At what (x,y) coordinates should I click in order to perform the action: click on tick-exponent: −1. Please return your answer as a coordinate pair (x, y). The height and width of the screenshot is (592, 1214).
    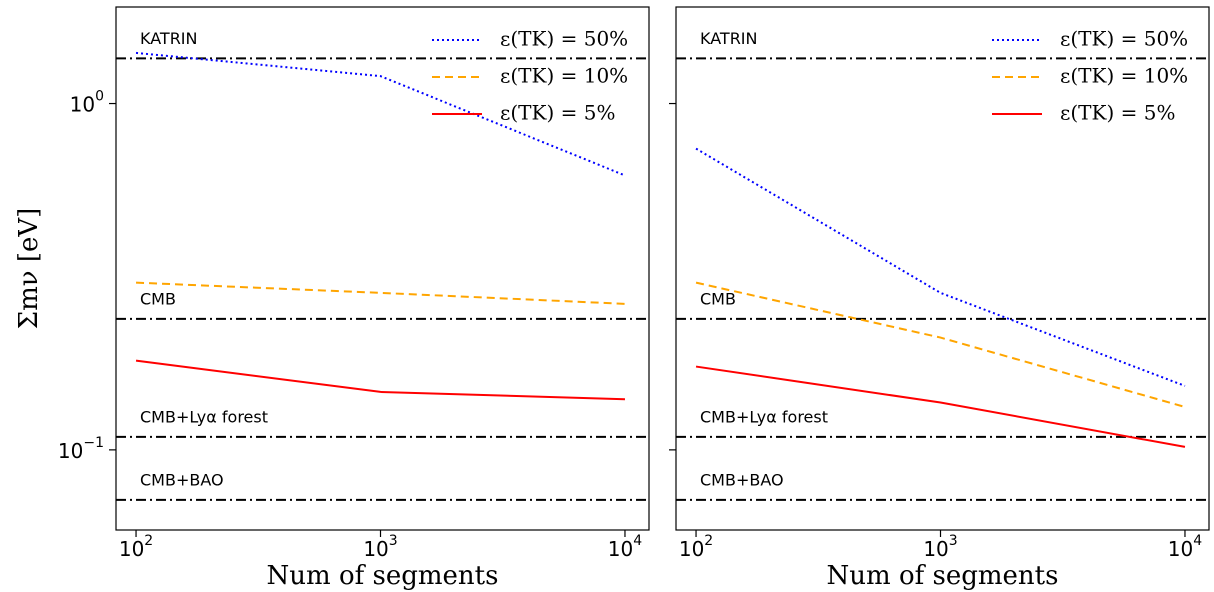
    Looking at the image, I should click on (93, 443).